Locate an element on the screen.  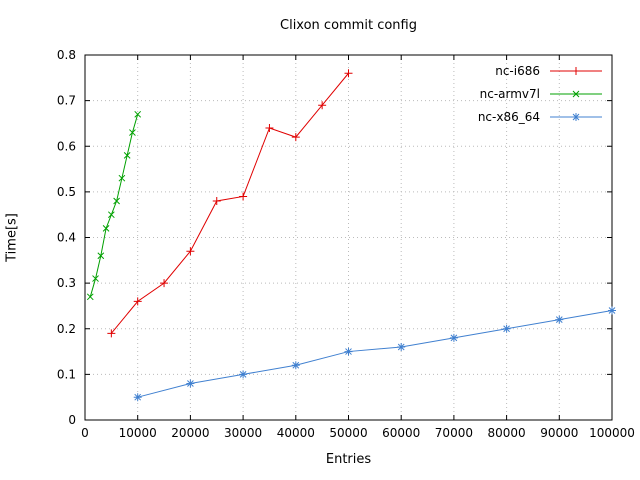
x-tick-label: 60000 is located at coordinates (401, 433).